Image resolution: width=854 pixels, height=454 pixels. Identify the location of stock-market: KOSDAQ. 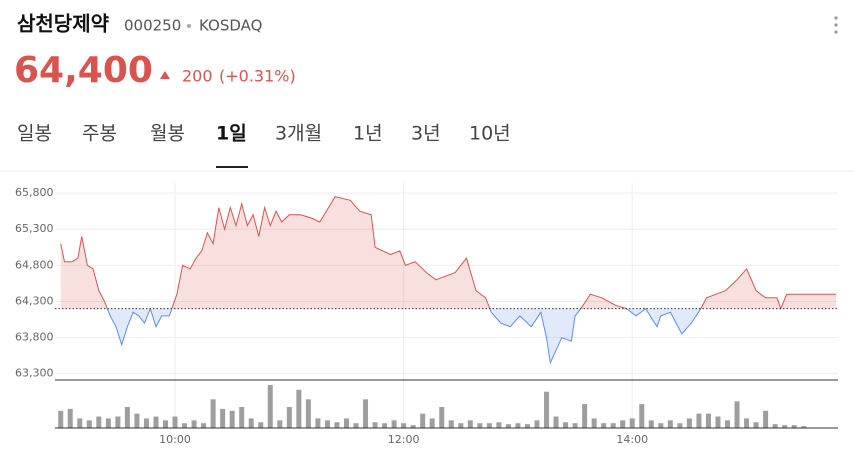
(230, 26).